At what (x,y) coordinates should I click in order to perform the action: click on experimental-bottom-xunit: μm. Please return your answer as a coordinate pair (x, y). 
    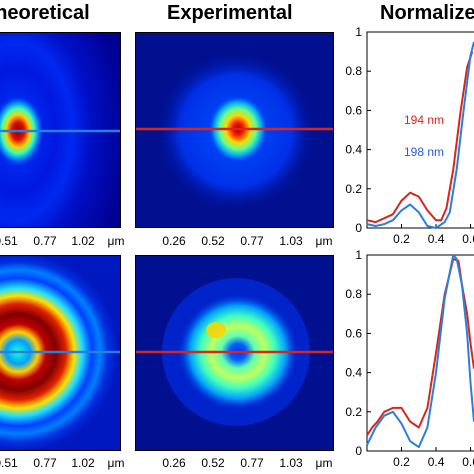
    Looking at the image, I should click on (324, 463).